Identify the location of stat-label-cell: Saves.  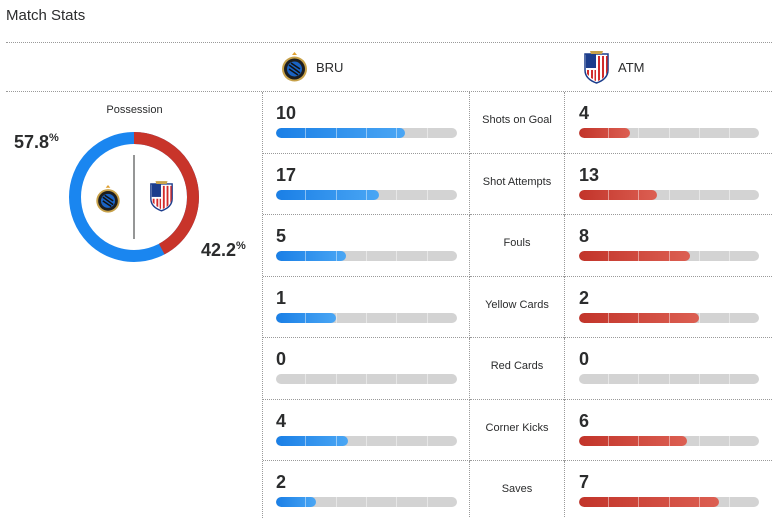
(517, 489).